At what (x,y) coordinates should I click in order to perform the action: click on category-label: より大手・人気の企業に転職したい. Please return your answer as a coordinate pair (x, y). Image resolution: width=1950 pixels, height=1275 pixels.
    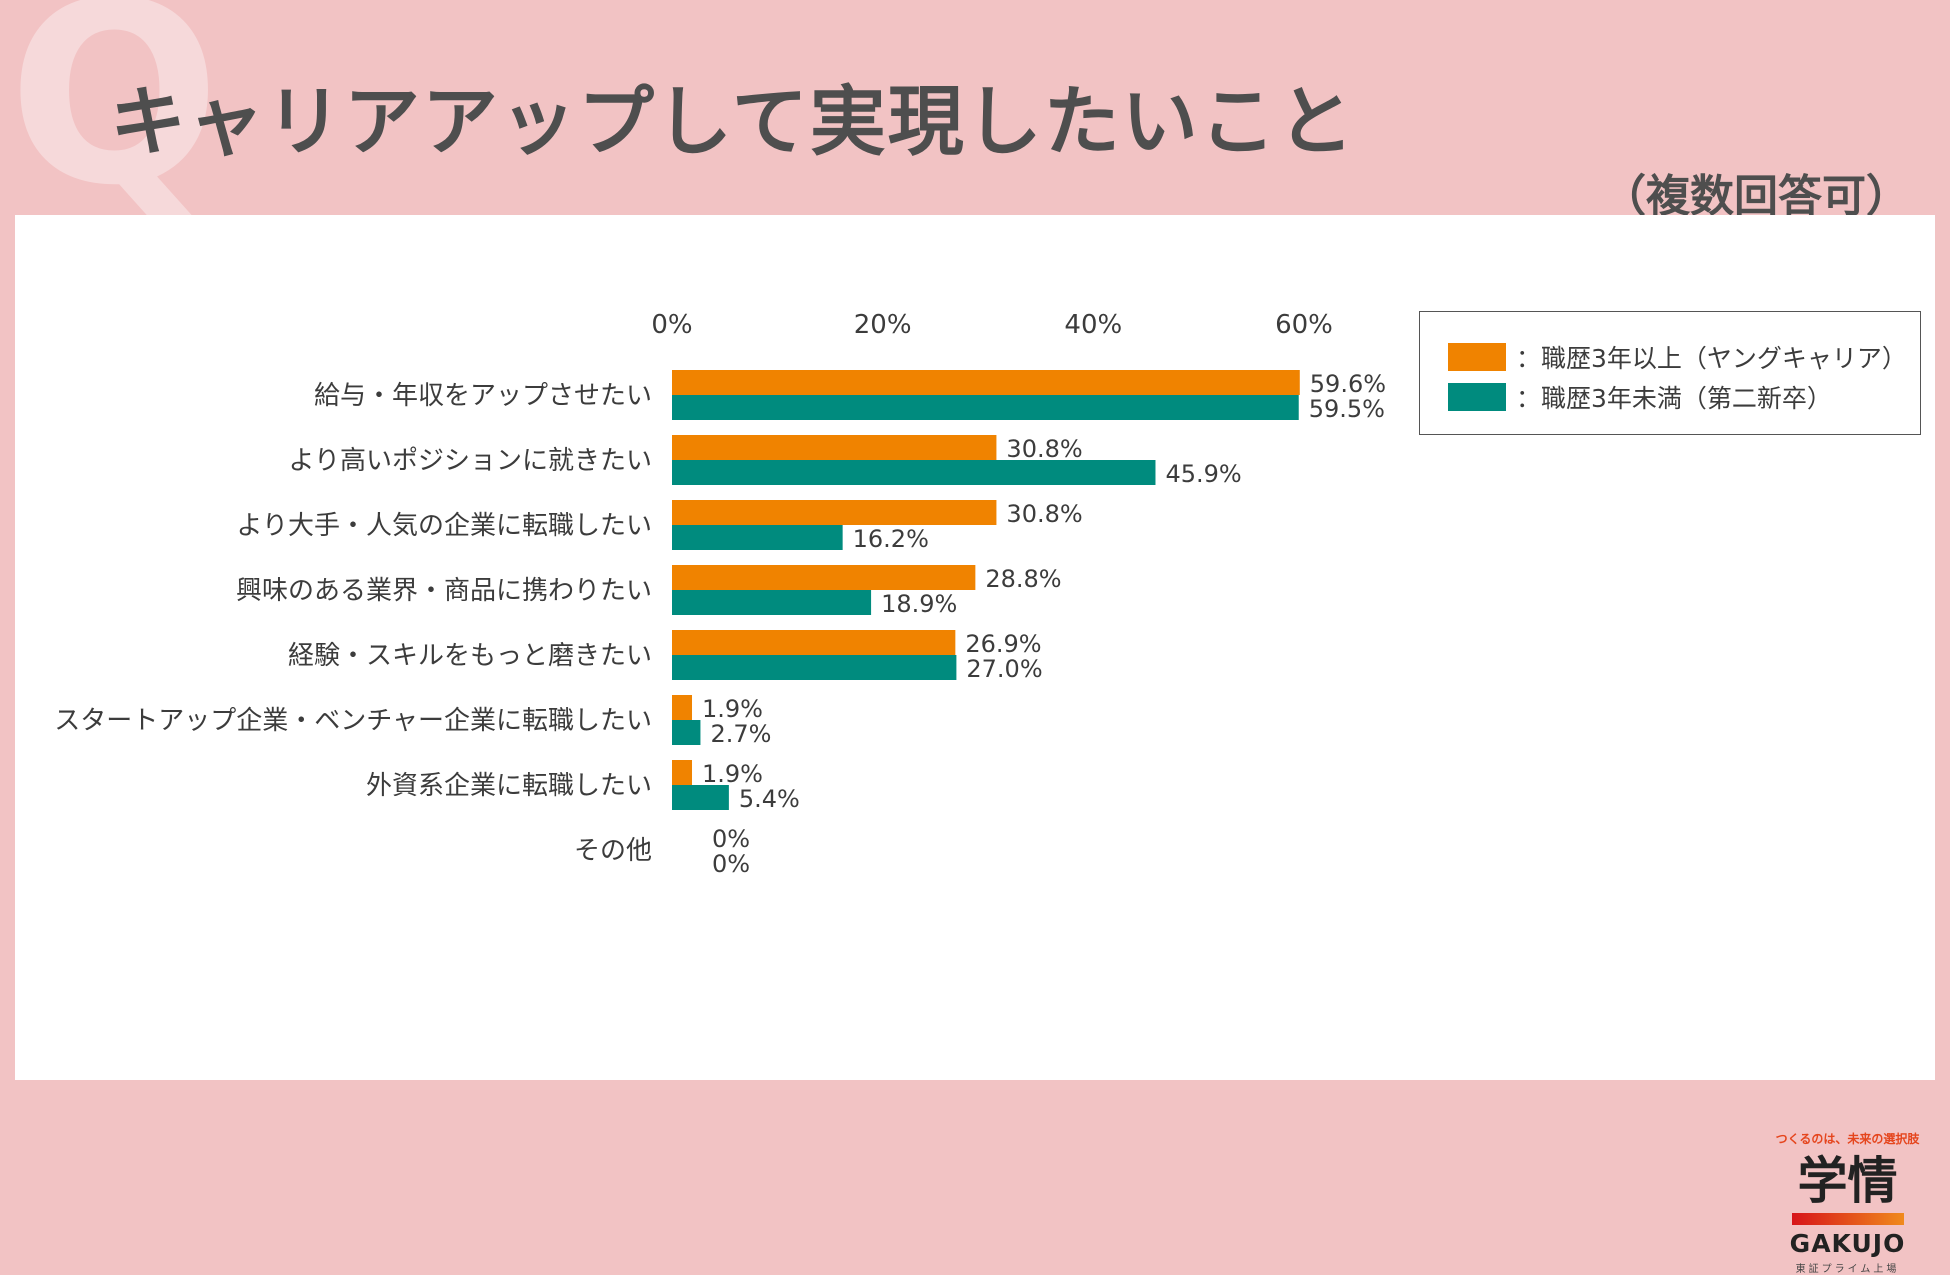
    Looking at the image, I should click on (444, 526).